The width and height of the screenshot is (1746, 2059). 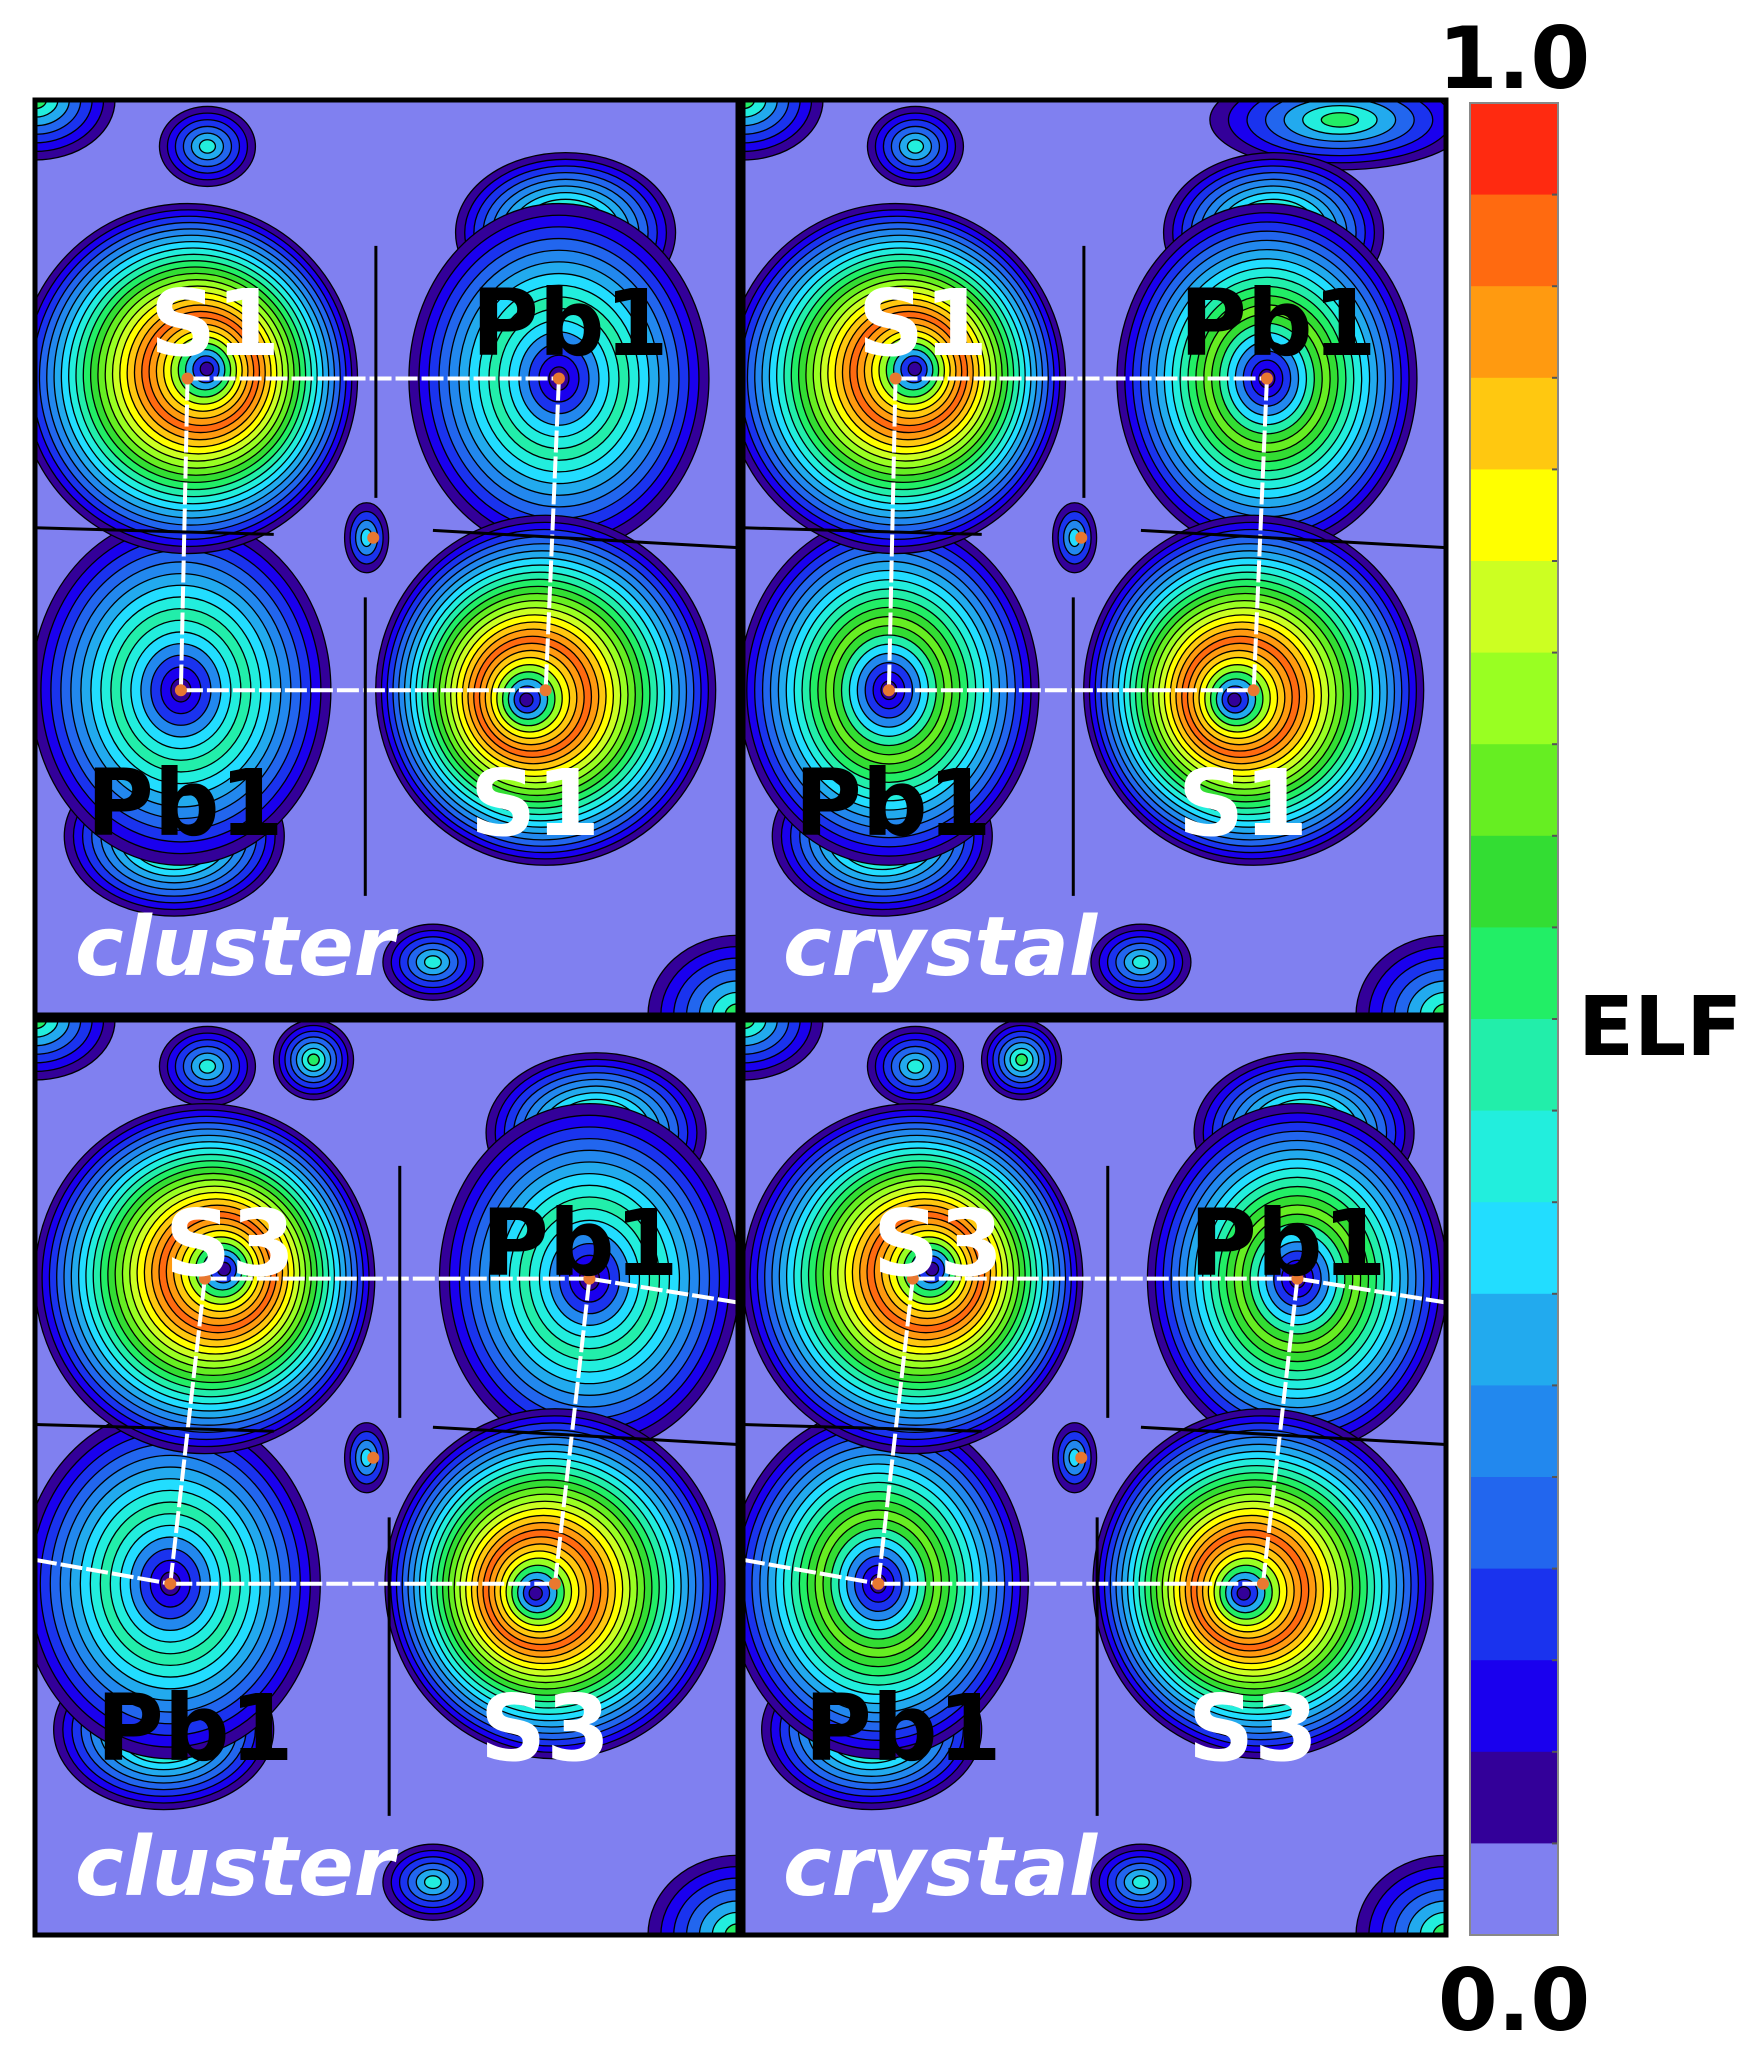 I want to click on colorbar-min-label: 0.0, so click(x=1514, y=2001).